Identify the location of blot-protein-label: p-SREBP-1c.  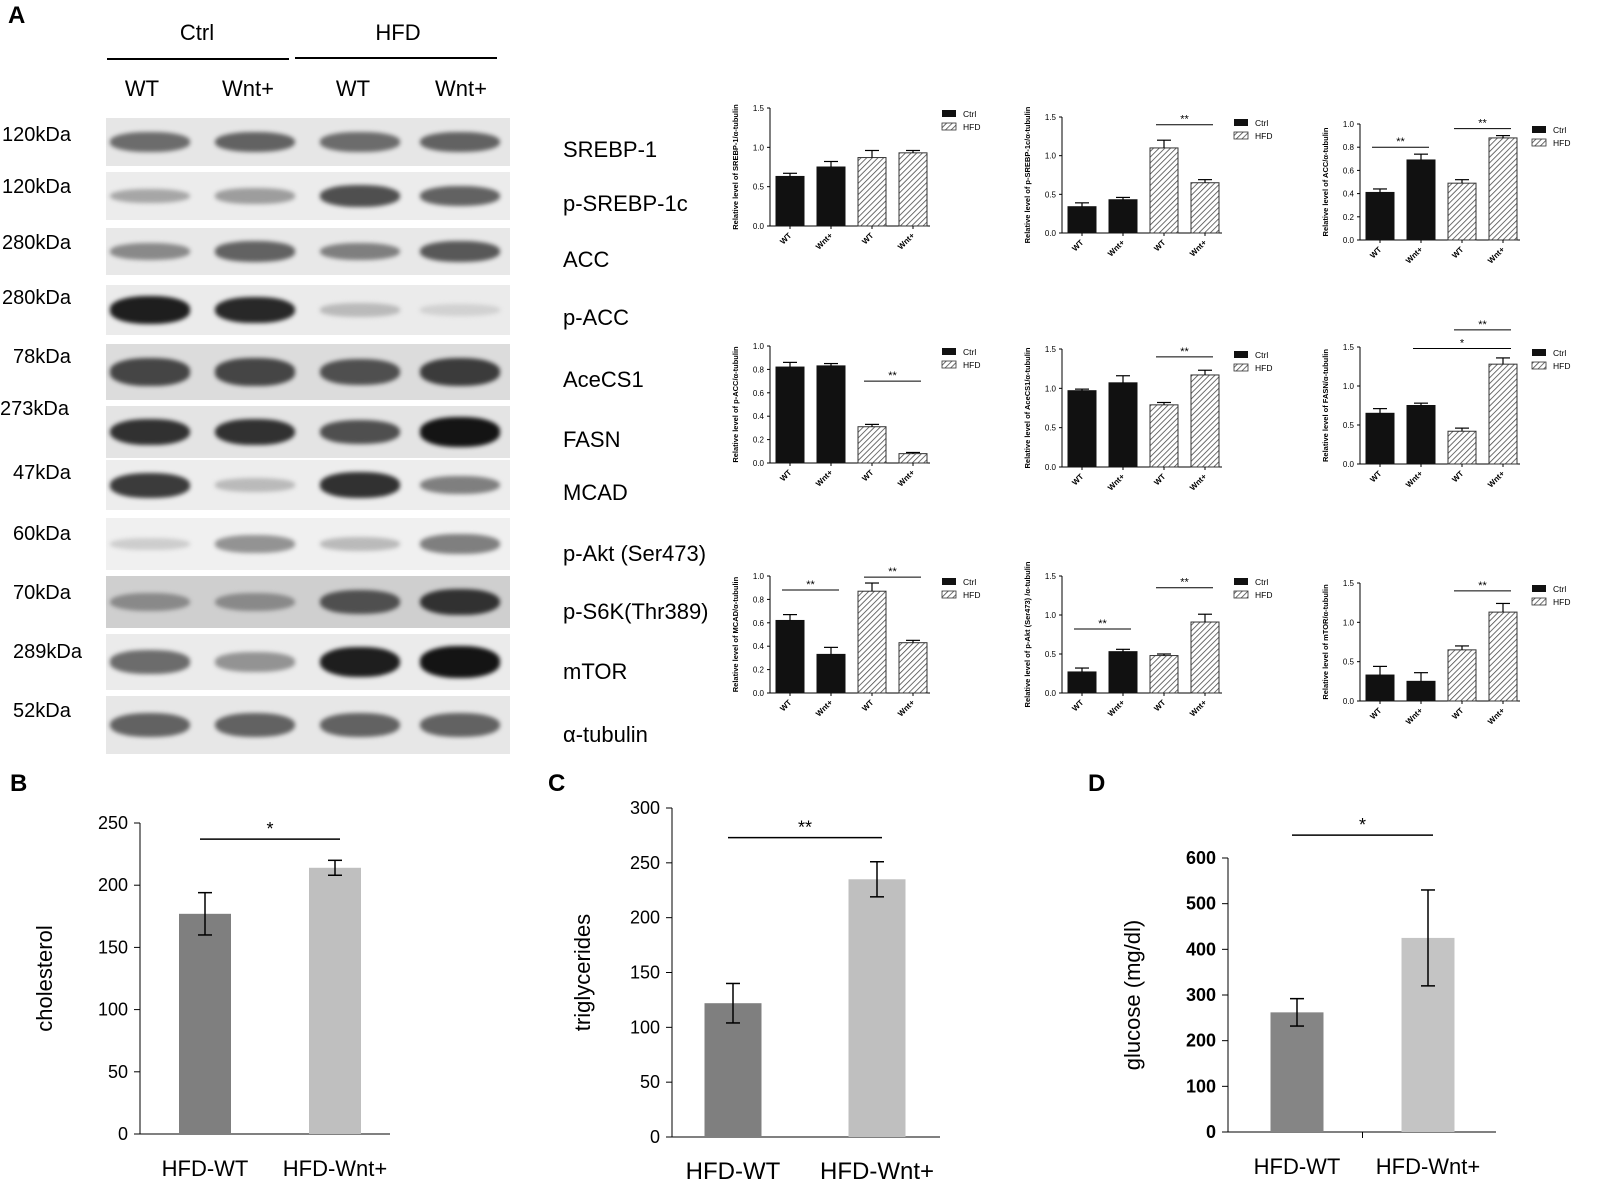
(625, 203).